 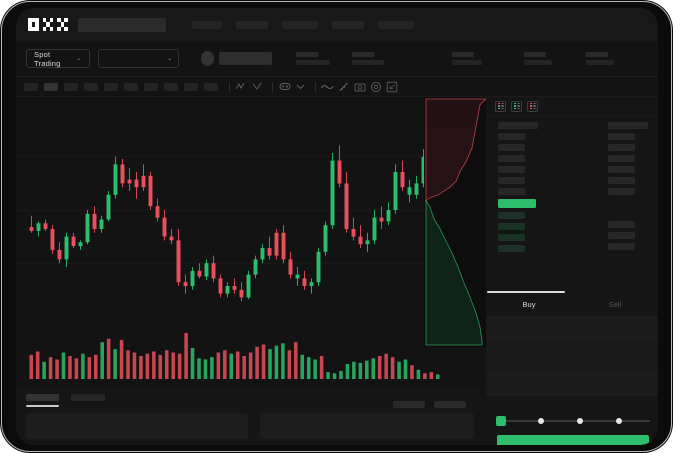 I want to click on market-stats, so click(x=472, y=58).